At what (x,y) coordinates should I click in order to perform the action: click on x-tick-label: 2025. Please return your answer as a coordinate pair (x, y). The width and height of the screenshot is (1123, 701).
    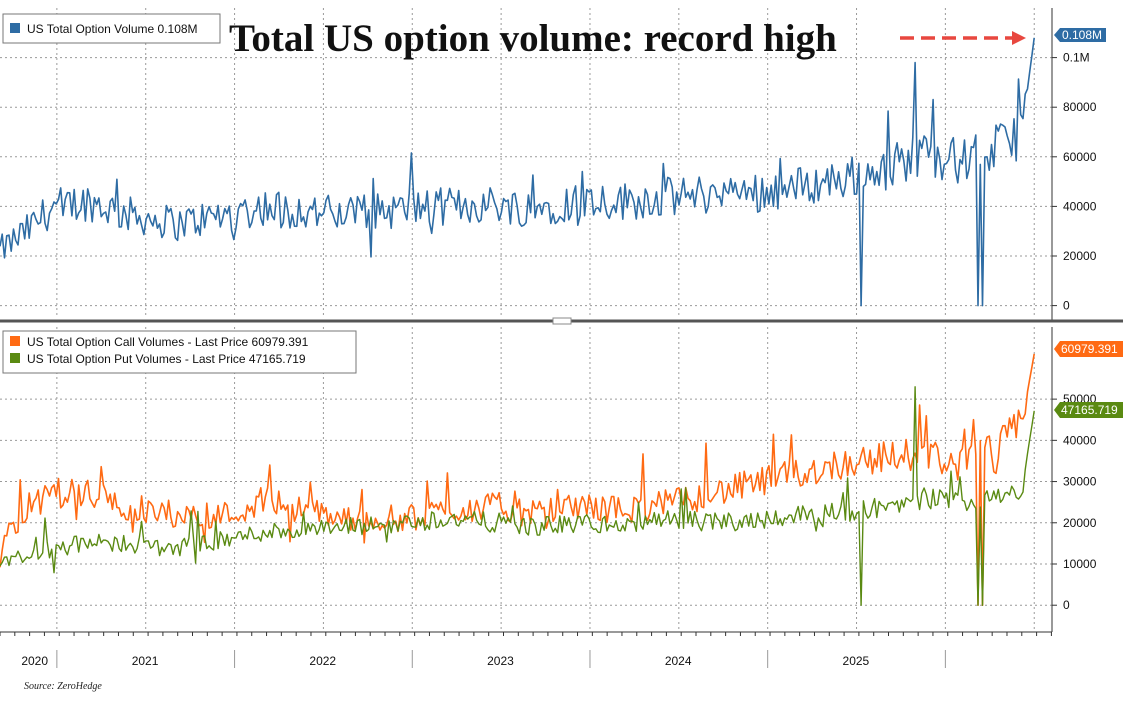
    Looking at the image, I should click on (856, 661).